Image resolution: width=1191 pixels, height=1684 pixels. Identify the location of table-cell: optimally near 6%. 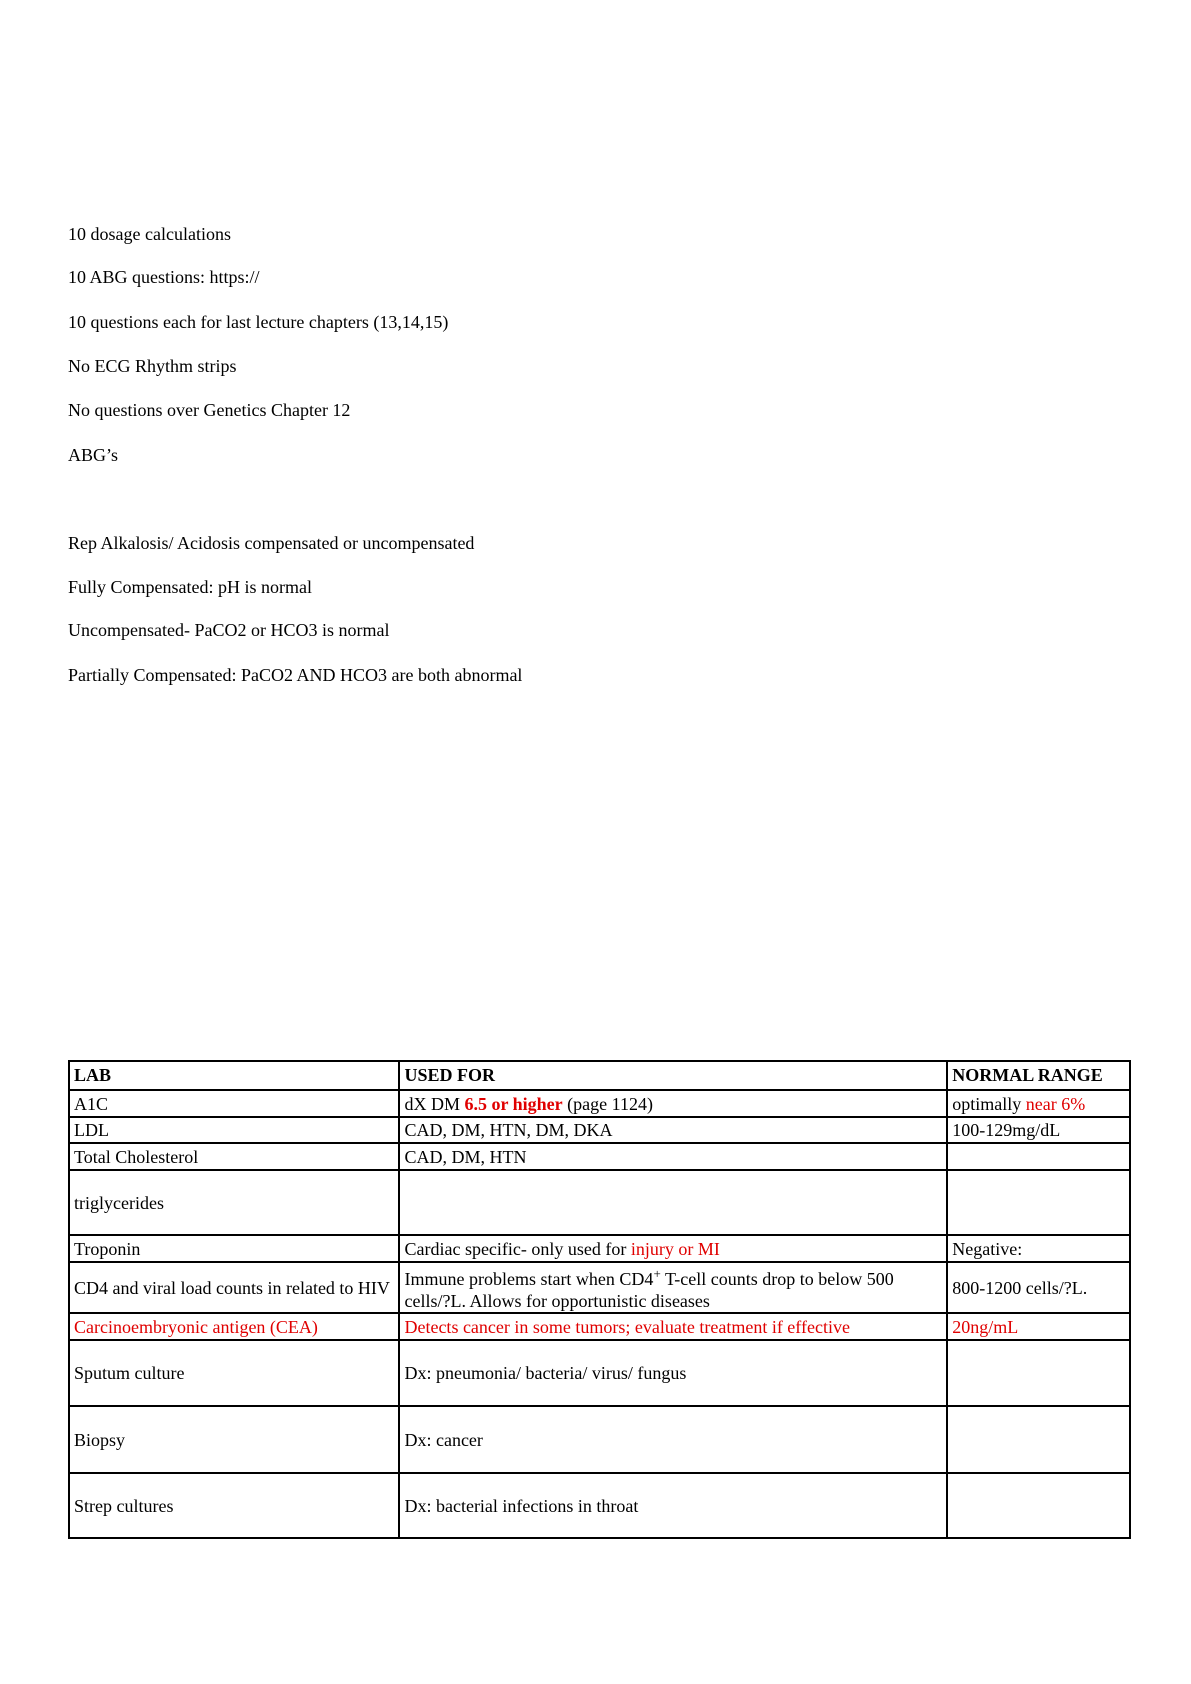
(1038, 1103).